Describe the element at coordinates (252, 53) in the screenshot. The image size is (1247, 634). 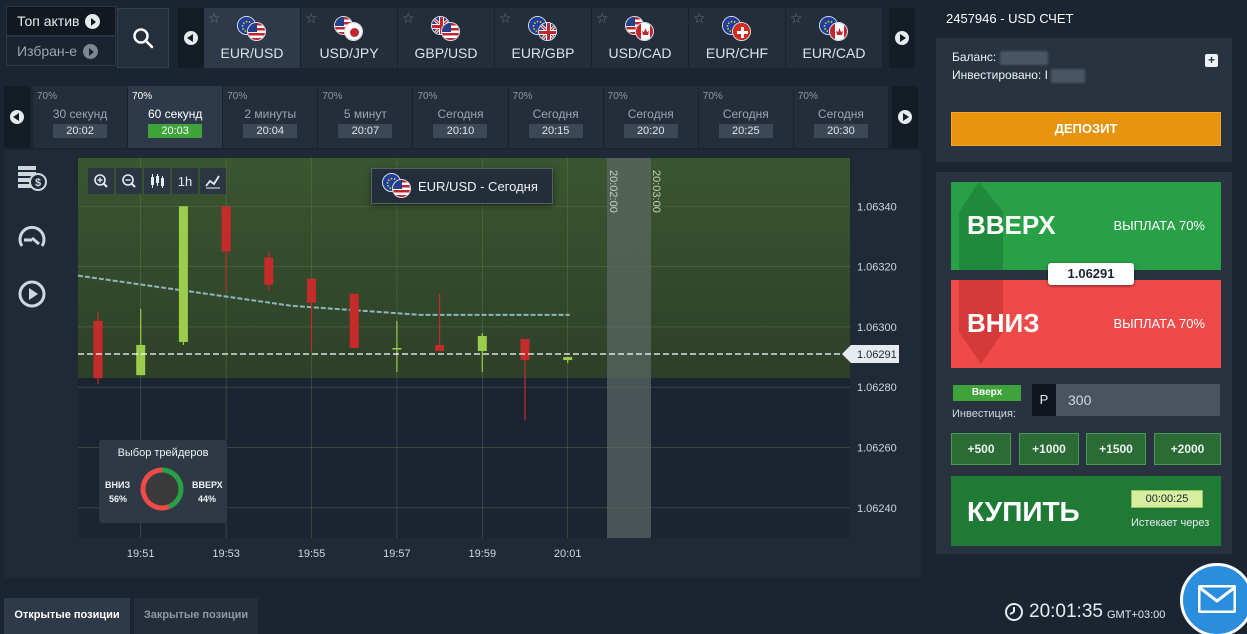
I see `asset-name: EUR/USD` at that location.